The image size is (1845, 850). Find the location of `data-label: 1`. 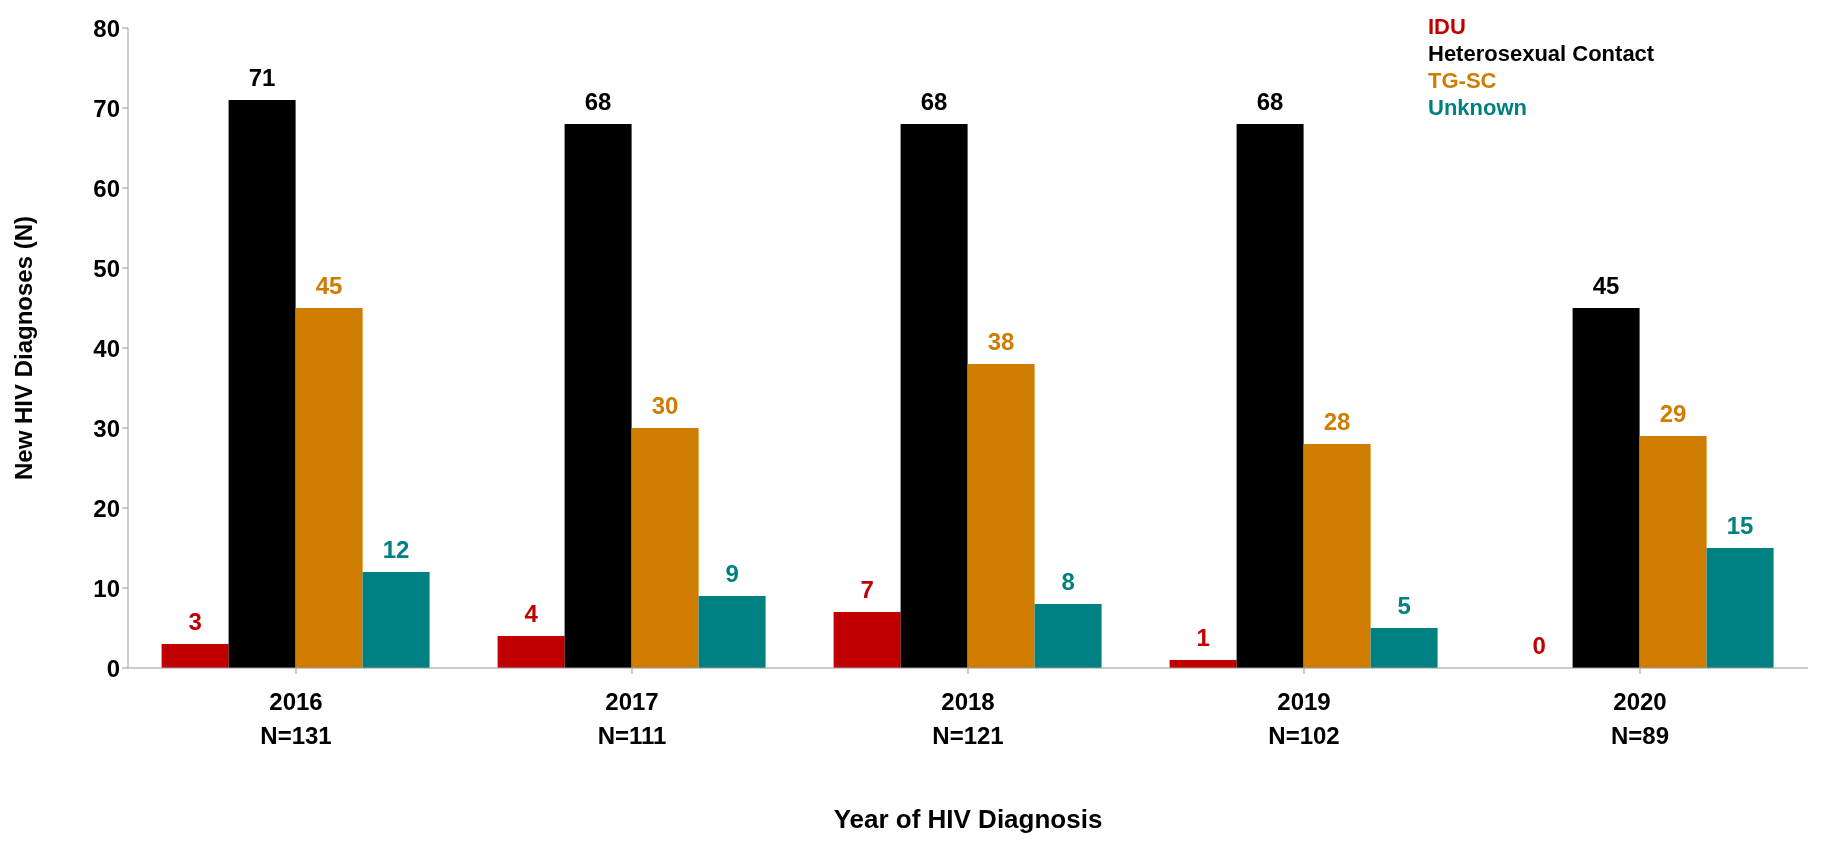

data-label: 1 is located at coordinates (1203, 637).